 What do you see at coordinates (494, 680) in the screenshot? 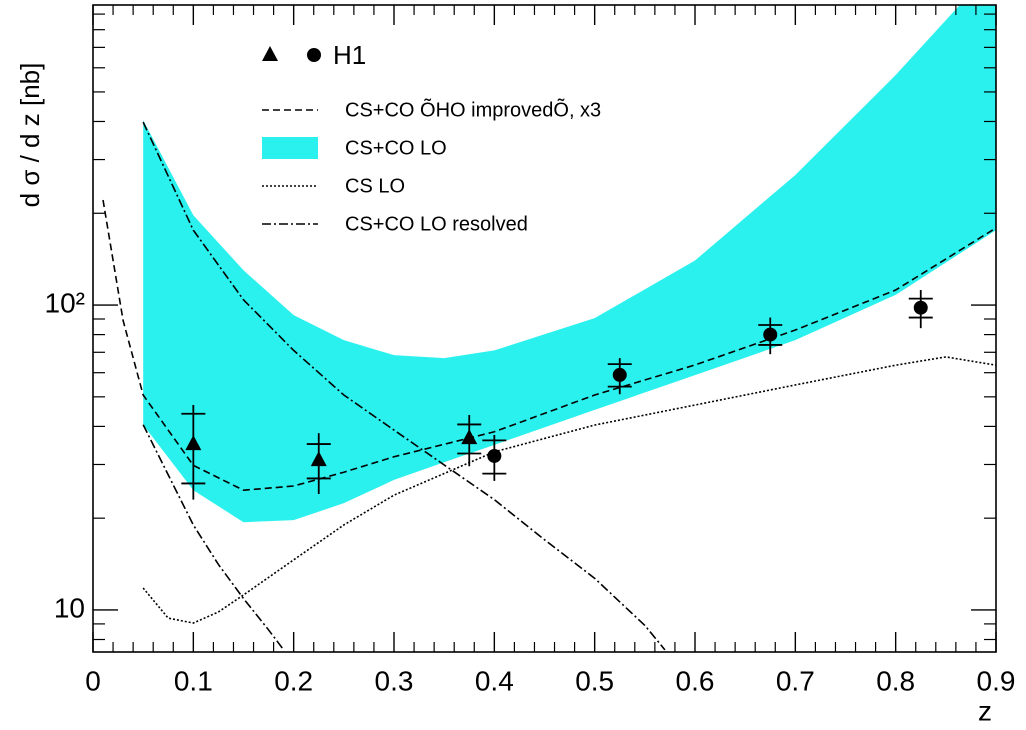
I see `x-tick-label: 0.4` at bounding box center [494, 680].